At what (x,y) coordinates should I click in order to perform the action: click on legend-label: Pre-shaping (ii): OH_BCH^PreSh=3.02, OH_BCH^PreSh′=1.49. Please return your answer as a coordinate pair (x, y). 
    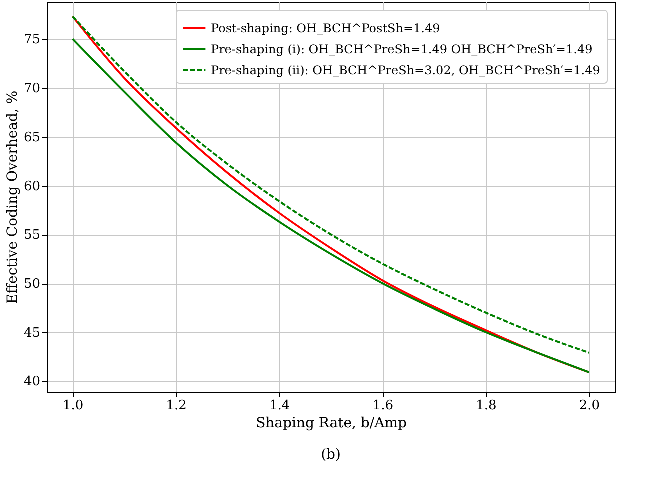
    Looking at the image, I should click on (405, 71).